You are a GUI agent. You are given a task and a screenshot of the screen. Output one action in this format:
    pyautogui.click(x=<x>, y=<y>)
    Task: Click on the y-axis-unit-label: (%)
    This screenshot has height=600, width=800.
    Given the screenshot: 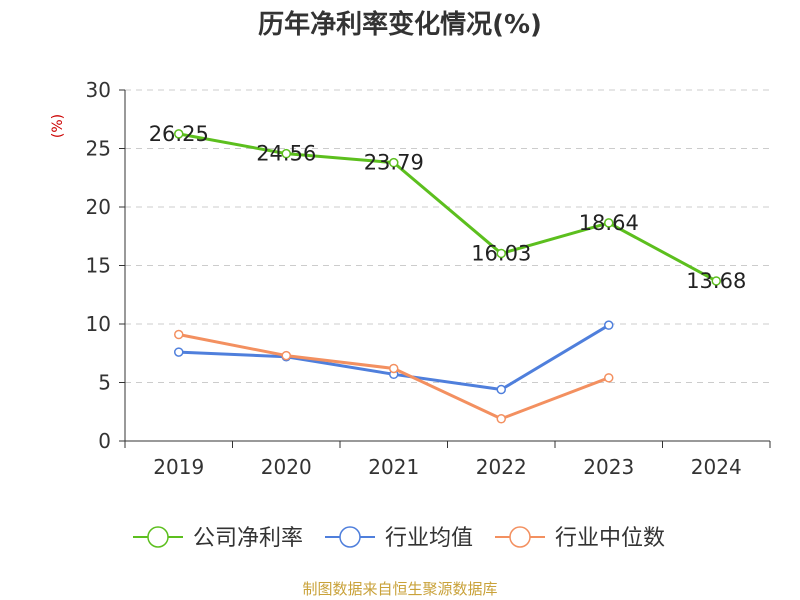 What is the action you would take?
    pyautogui.click(x=58, y=126)
    